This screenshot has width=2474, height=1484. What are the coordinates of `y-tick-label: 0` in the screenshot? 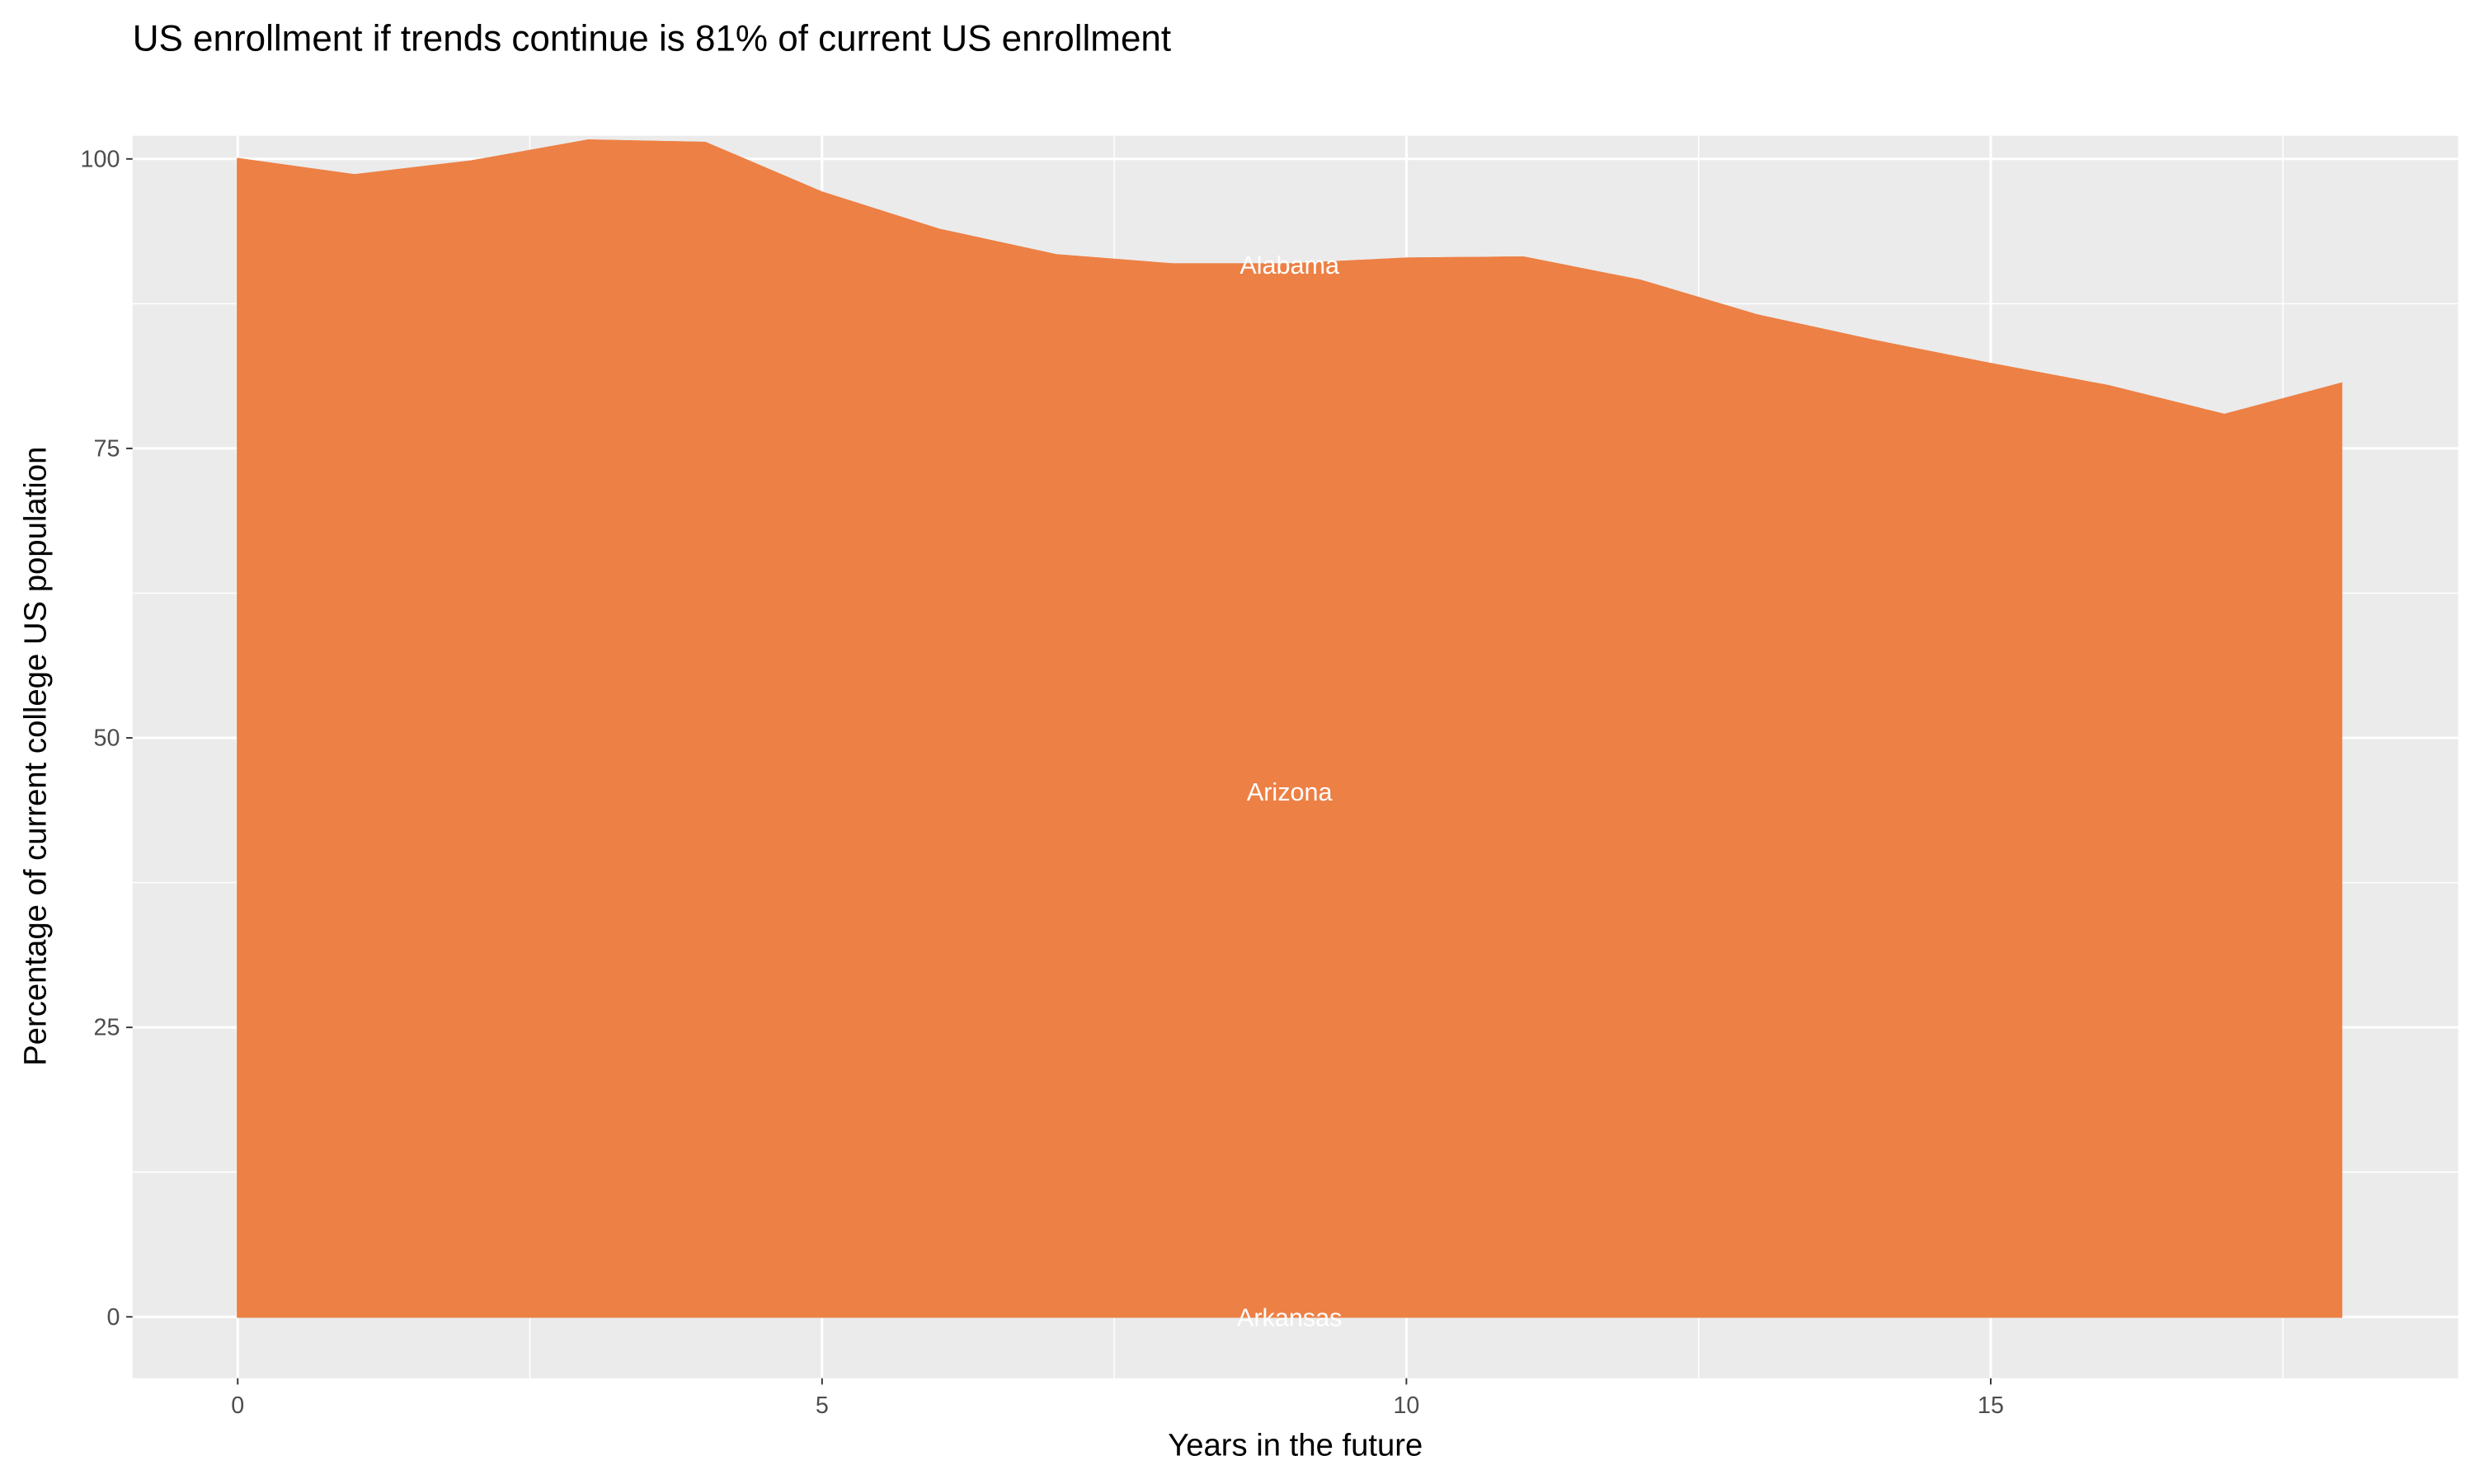 It's located at (113, 1317).